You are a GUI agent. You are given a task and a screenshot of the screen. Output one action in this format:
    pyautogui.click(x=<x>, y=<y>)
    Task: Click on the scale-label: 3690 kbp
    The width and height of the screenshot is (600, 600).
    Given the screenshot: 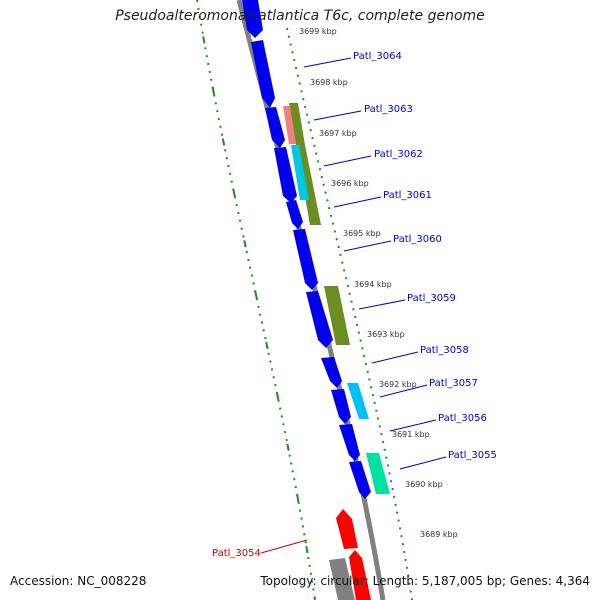 What is the action you would take?
    pyautogui.click(x=424, y=484)
    